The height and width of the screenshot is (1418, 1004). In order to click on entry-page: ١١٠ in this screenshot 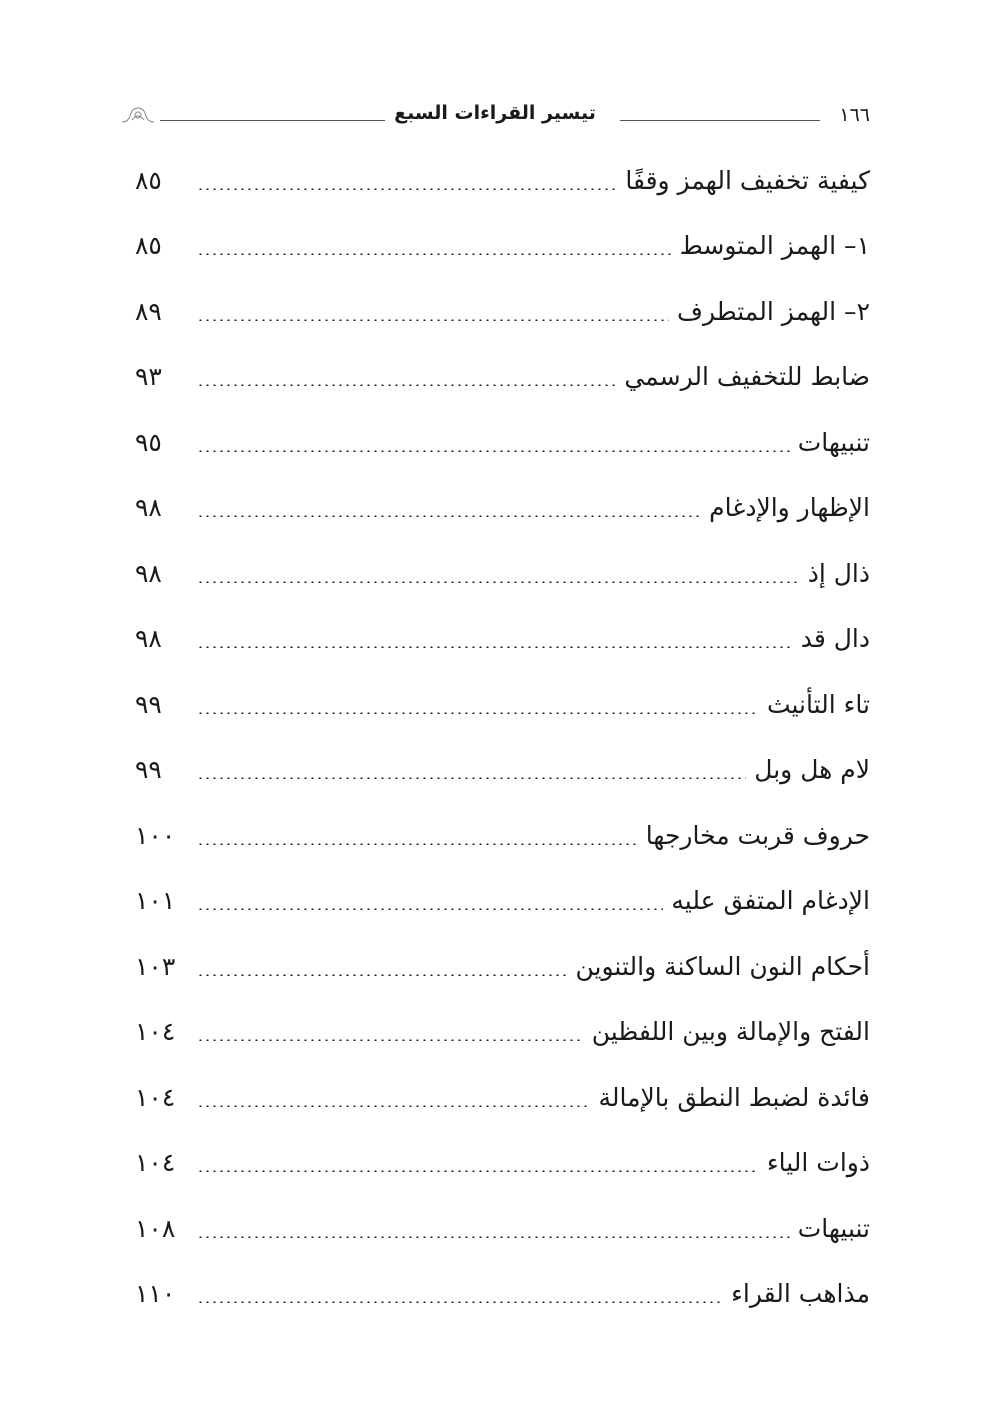, I will do `click(155, 1293)`.